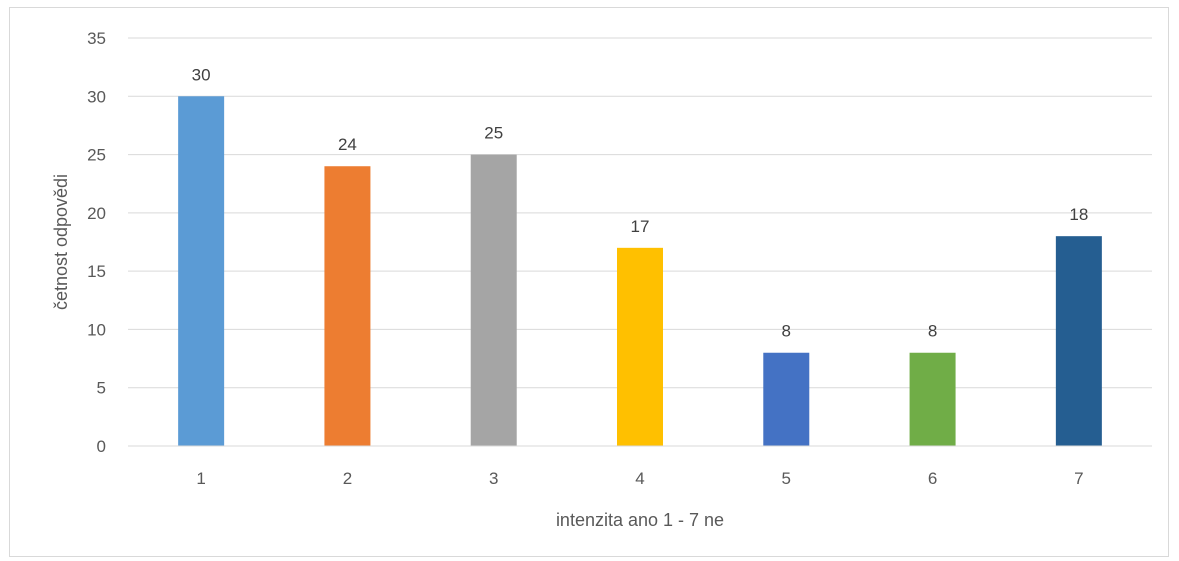 The height and width of the screenshot is (561, 1179). What do you see at coordinates (101, 446) in the screenshot?
I see `y-tick-label: 0` at bounding box center [101, 446].